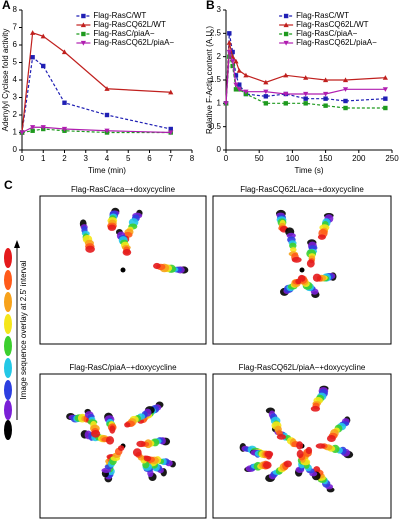 The width and height of the screenshot is (400, 523). I want to click on x-axis-label: Time (s), so click(308, 170).